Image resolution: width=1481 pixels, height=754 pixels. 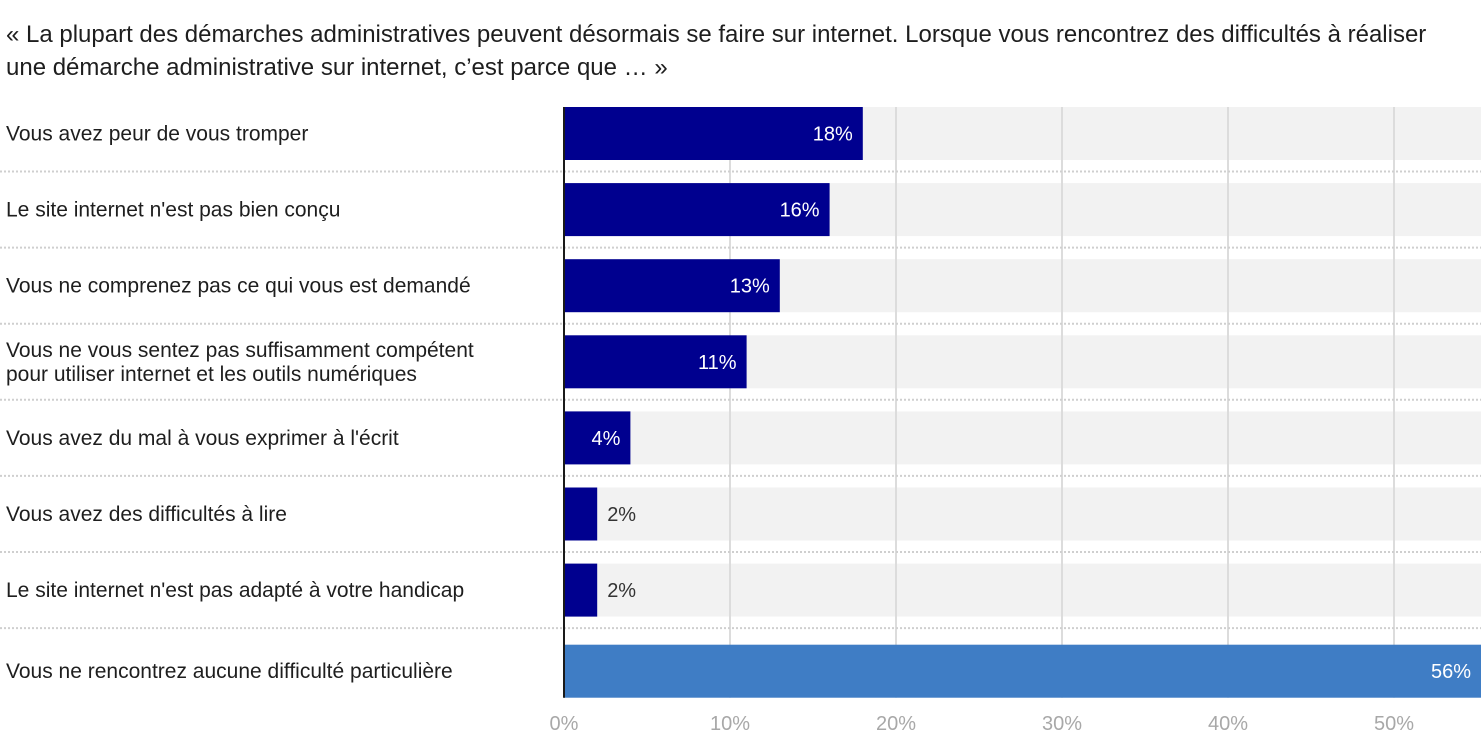 I want to click on category-label: Le site internet n'est pas bien conçu, so click(x=173, y=210).